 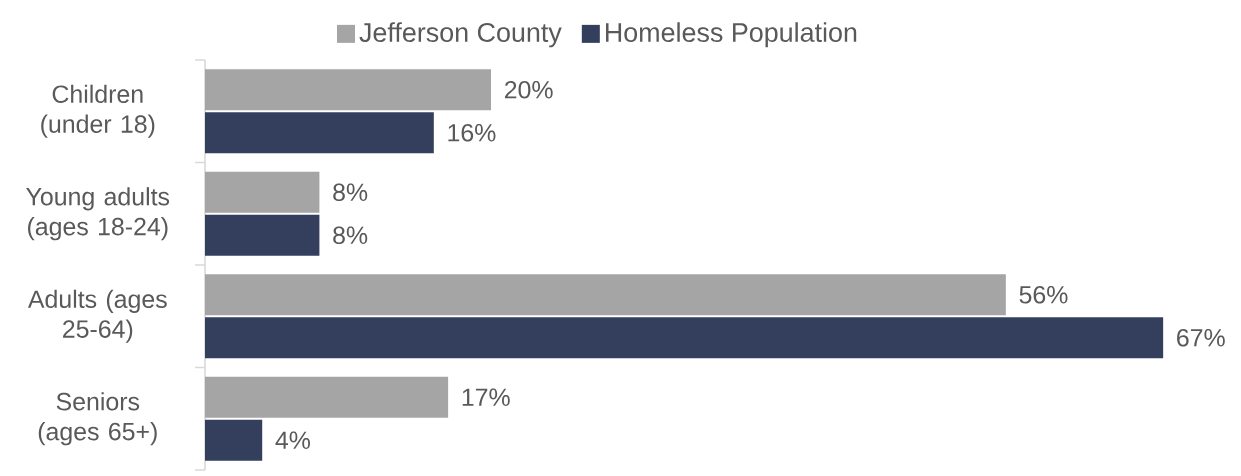 I want to click on y-tick-label: Young adults (ages 18-24), so click(x=98, y=214).